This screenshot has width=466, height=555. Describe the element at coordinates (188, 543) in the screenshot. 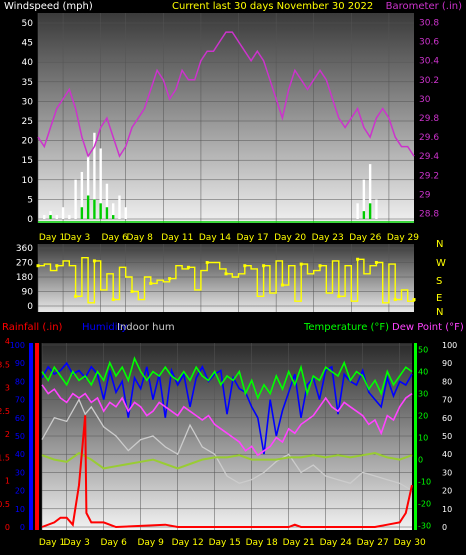

I see `x-tick-label: Day 12` at that location.